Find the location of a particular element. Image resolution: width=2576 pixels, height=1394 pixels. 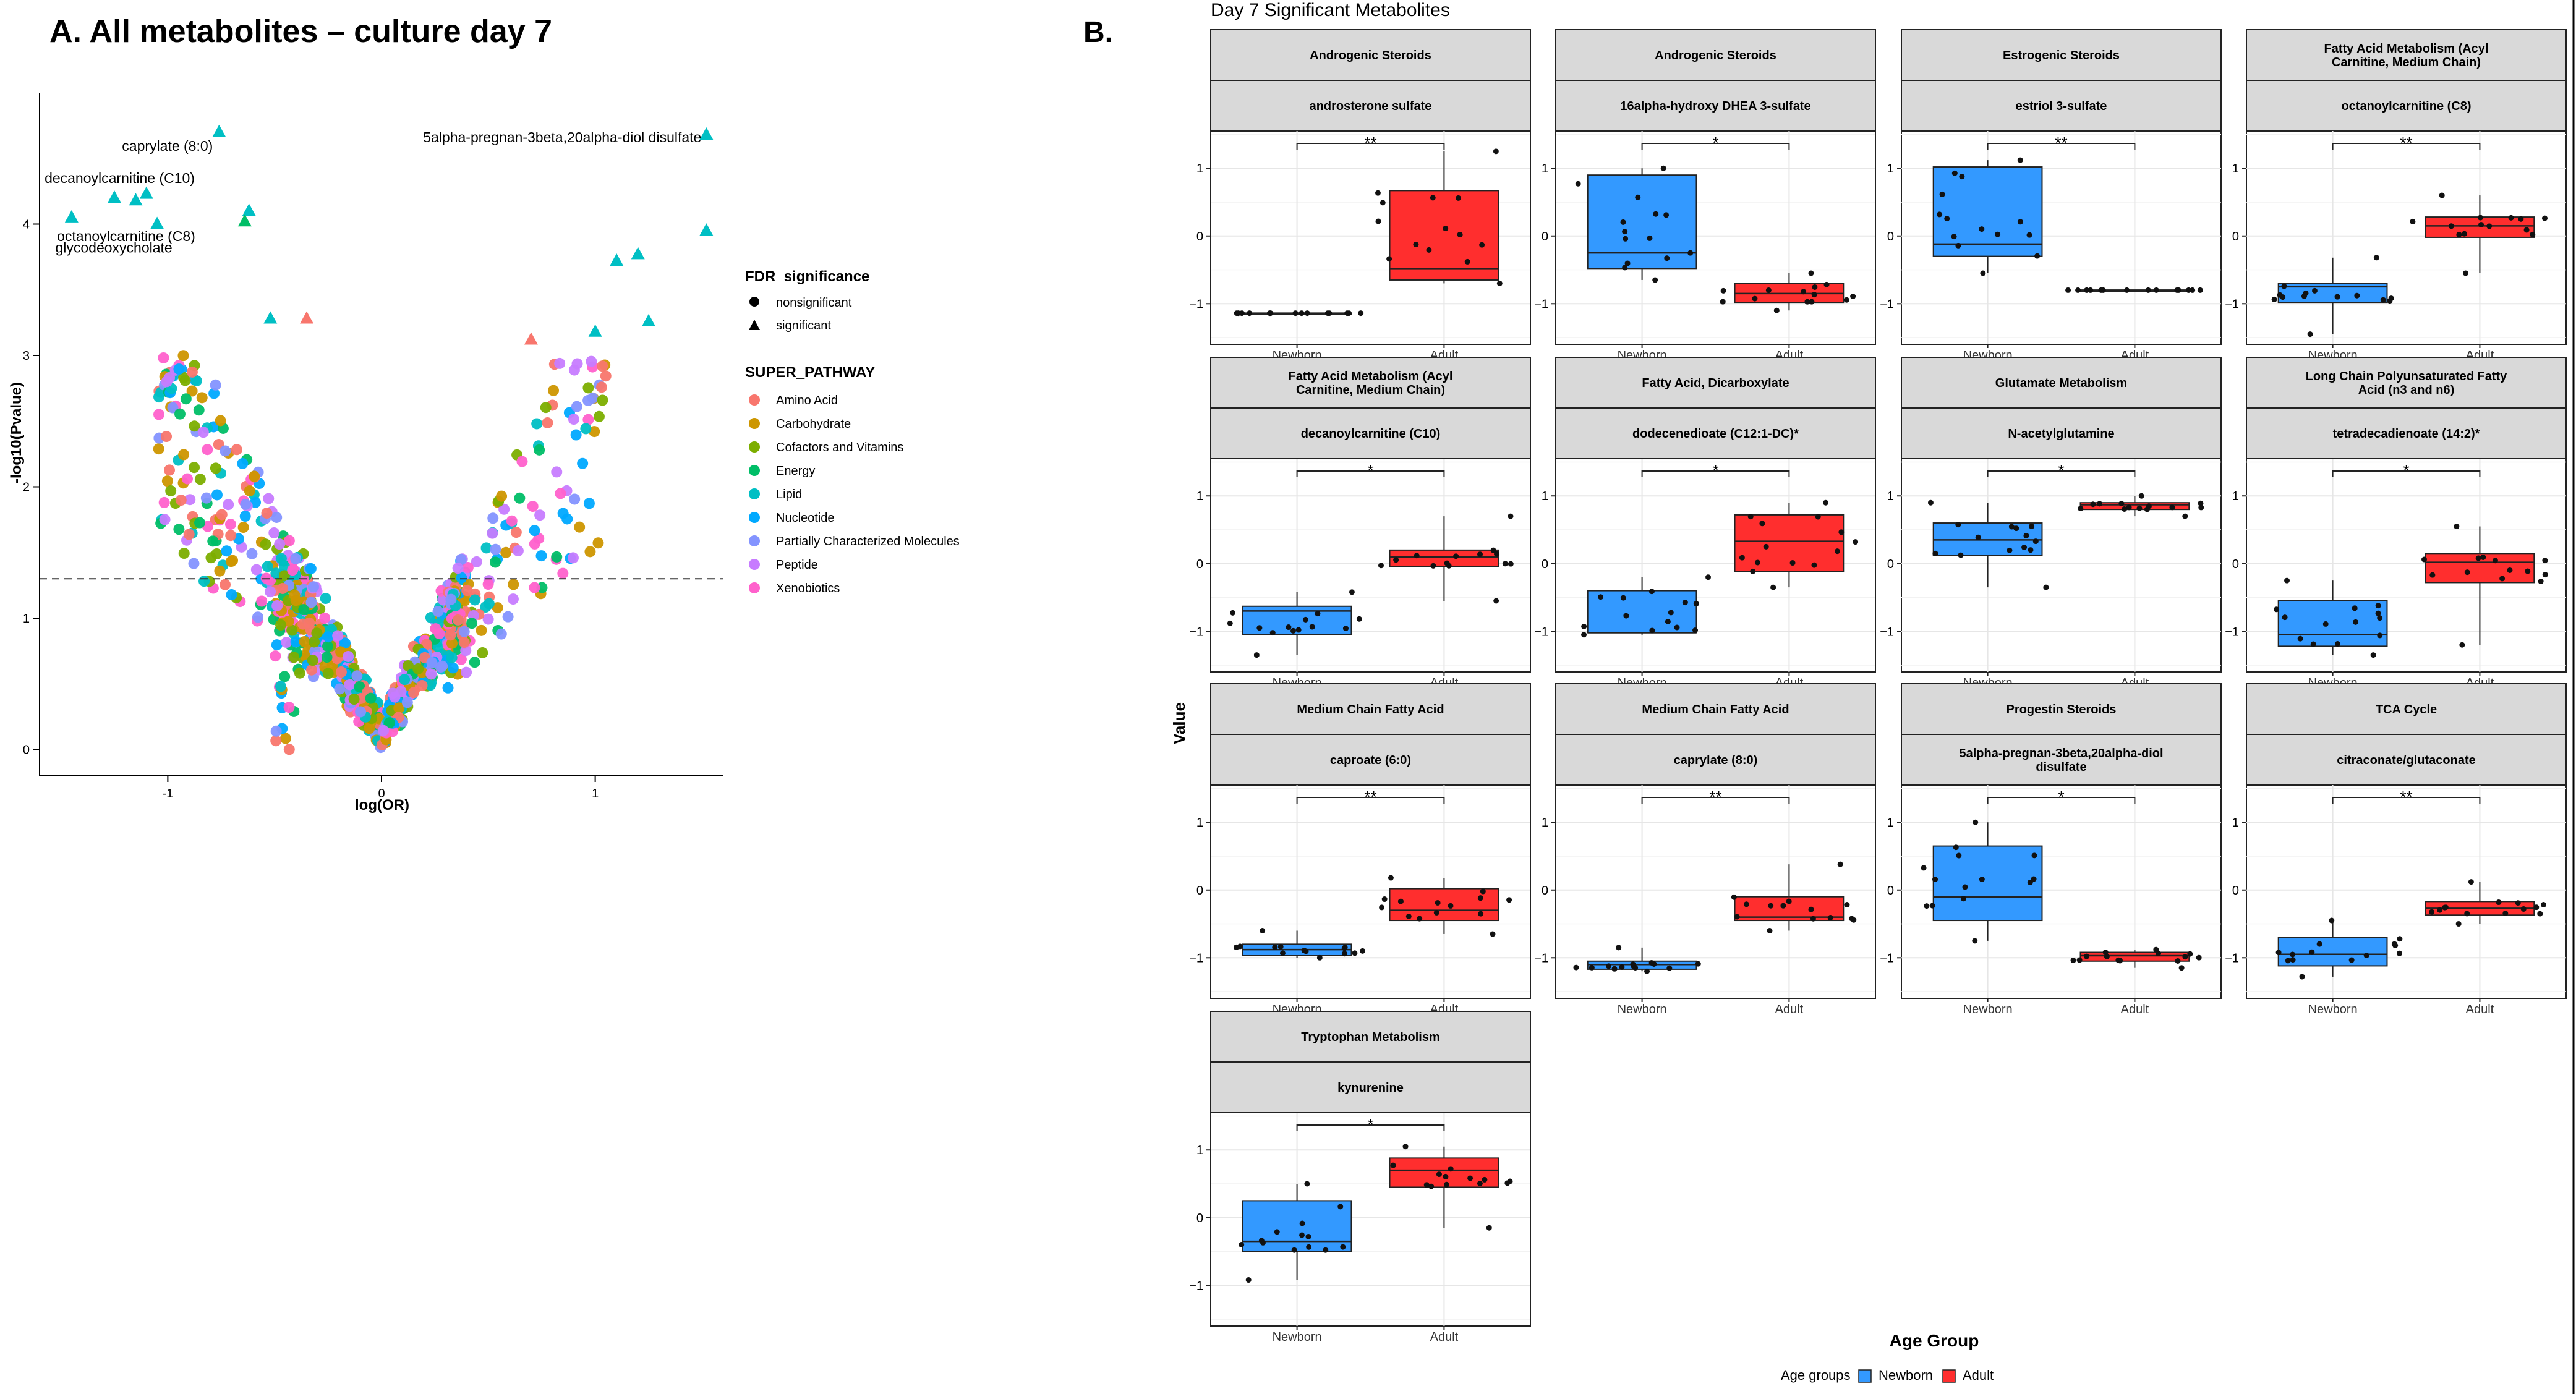

y-tick-label: 3 is located at coordinates (26, 356).